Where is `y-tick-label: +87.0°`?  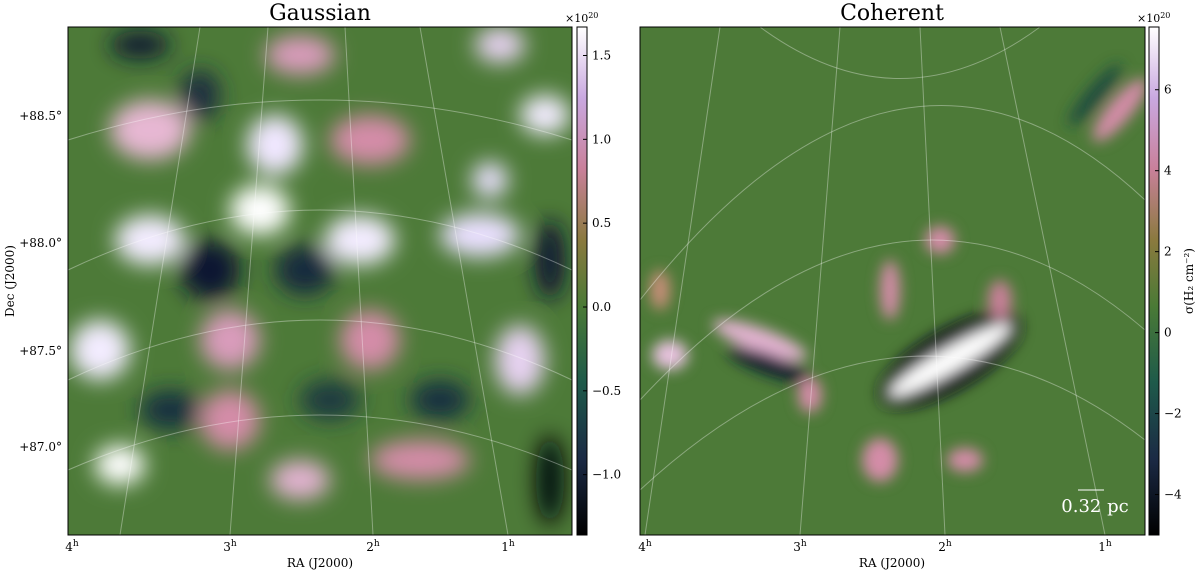 y-tick-label: +87.0° is located at coordinates (40, 447).